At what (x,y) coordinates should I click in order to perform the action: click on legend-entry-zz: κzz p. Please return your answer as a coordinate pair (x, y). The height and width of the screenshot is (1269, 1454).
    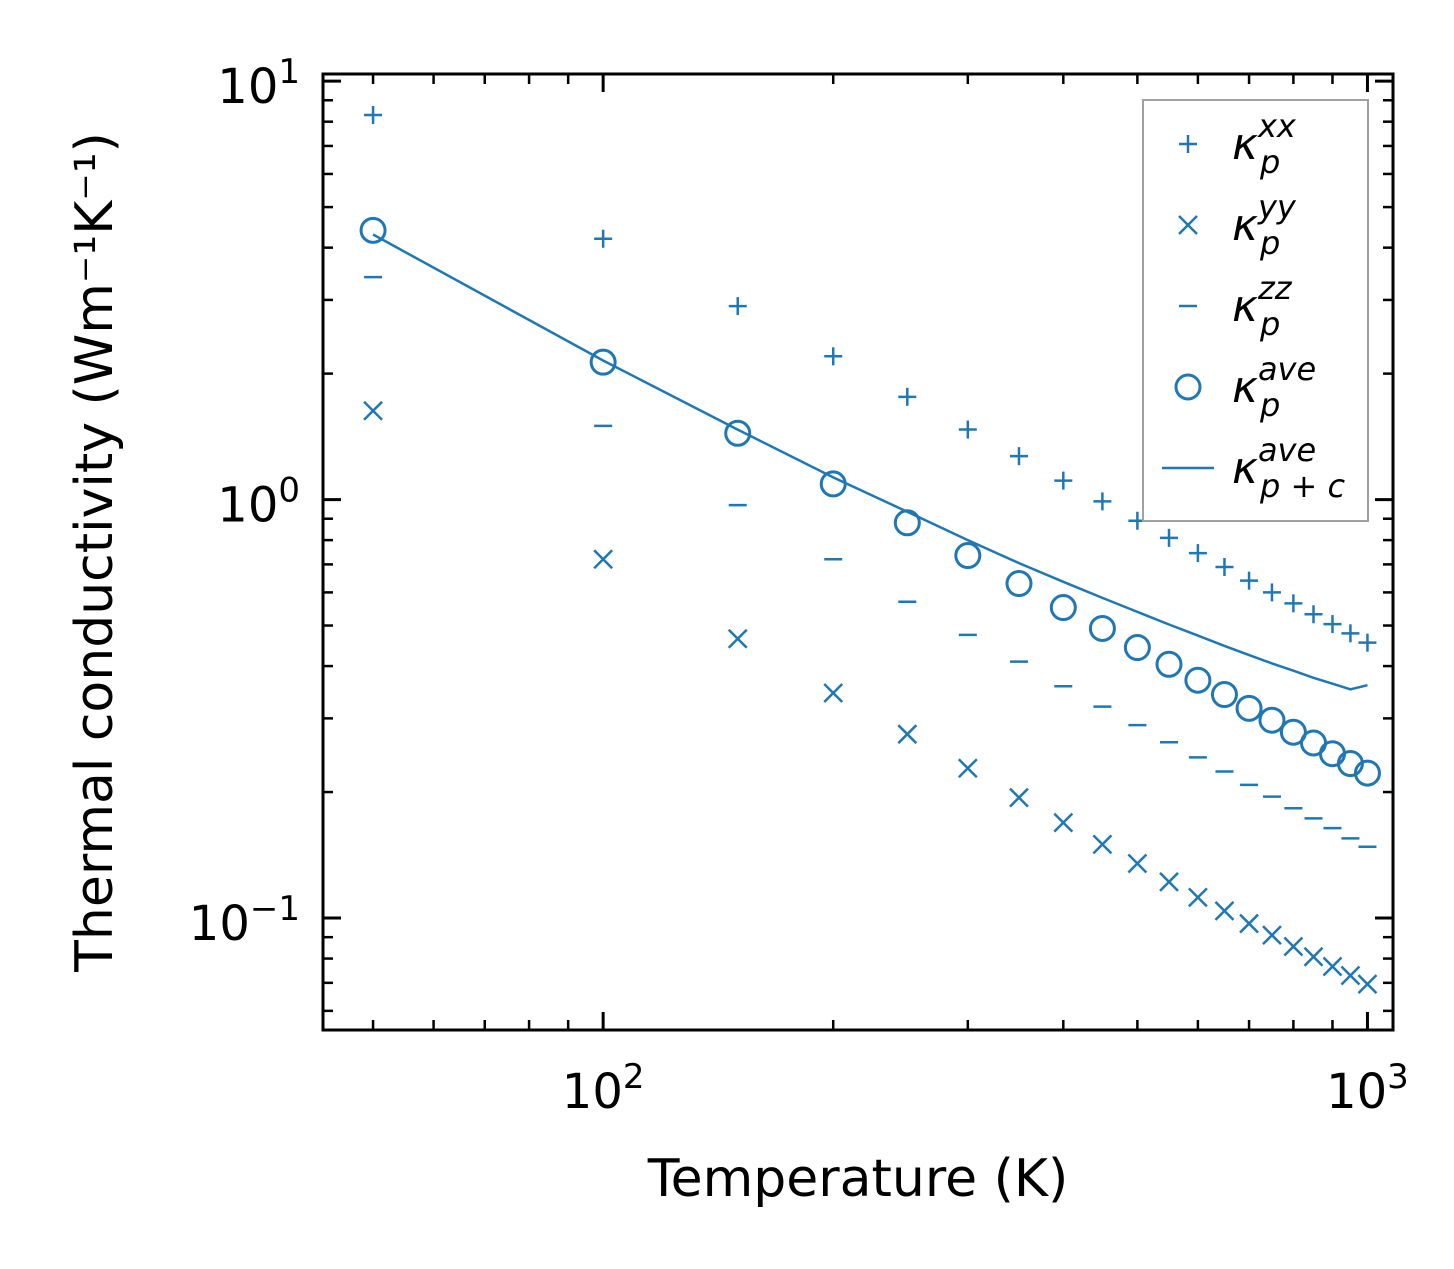
    Looking at the image, I should click on (1236, 306).